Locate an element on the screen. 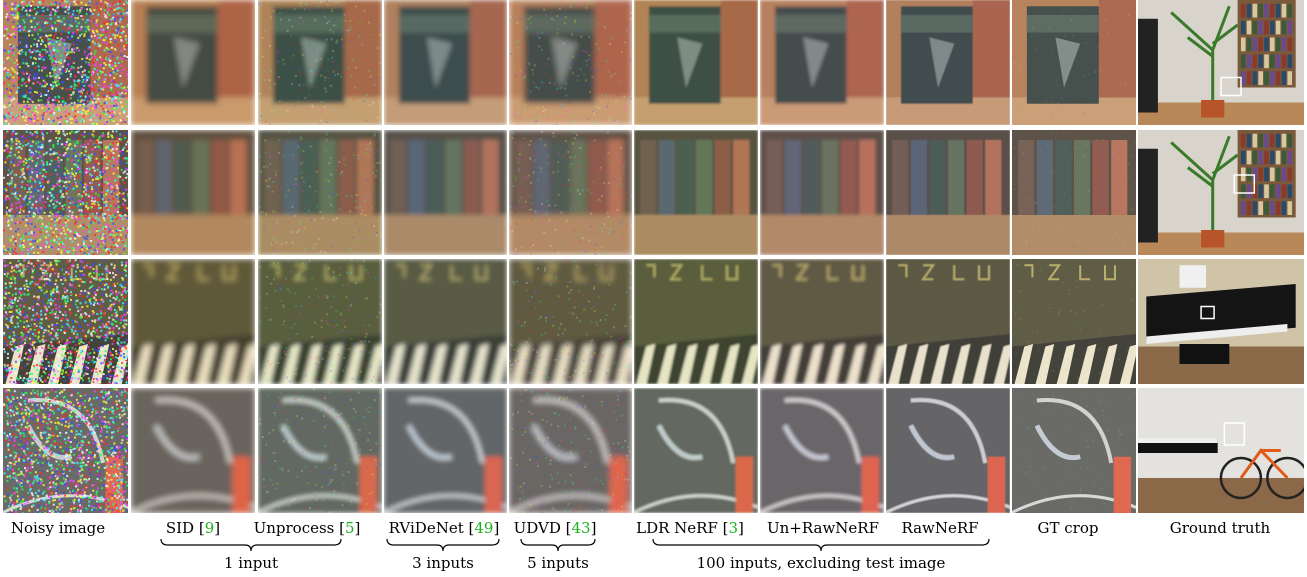 This screenshot has width=1307, height=577. image-cell-r4-c7 is located at coordinates (822, 450).